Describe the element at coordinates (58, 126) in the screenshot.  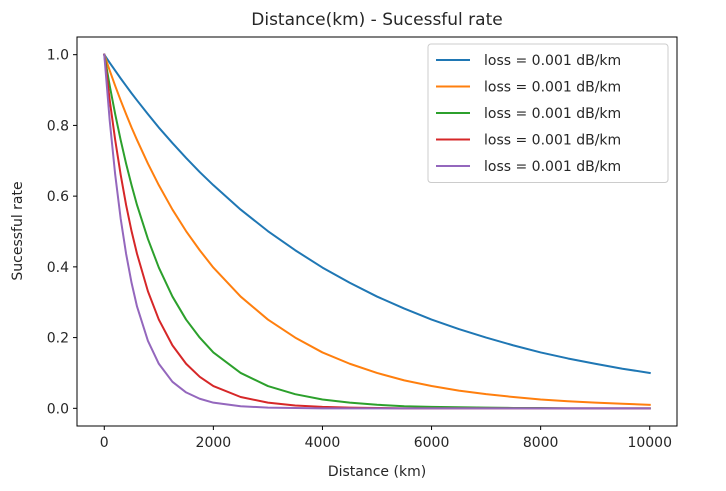
I see `y-tick-label: 0.8` at that location.